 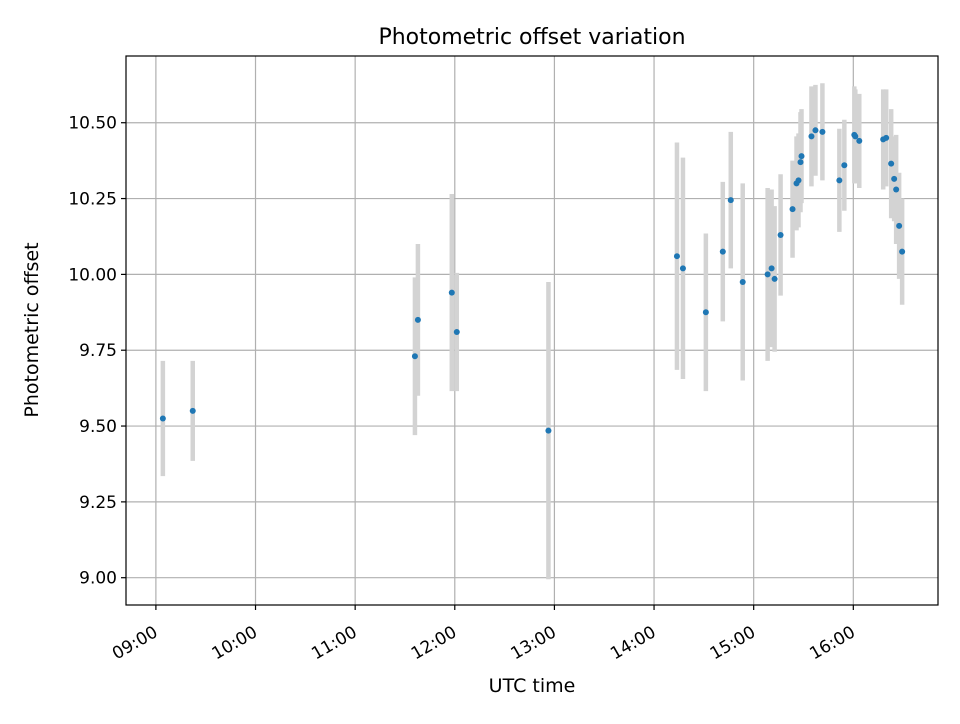 I want to click on y-tick-label: 9.25, so click(x=98, y=503).